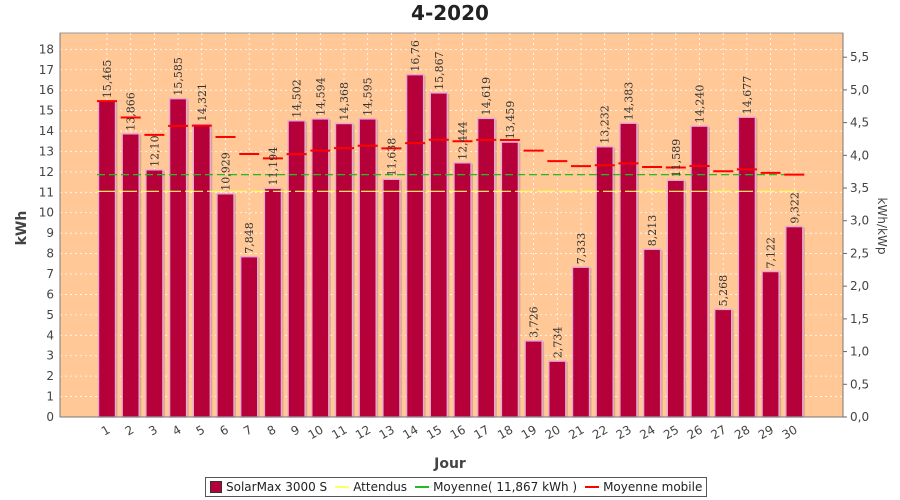 This screenshot has height=500, width=900. I want to click on legend-item-average: Moyenne( 11,867 kWh ), so click(496, 487).